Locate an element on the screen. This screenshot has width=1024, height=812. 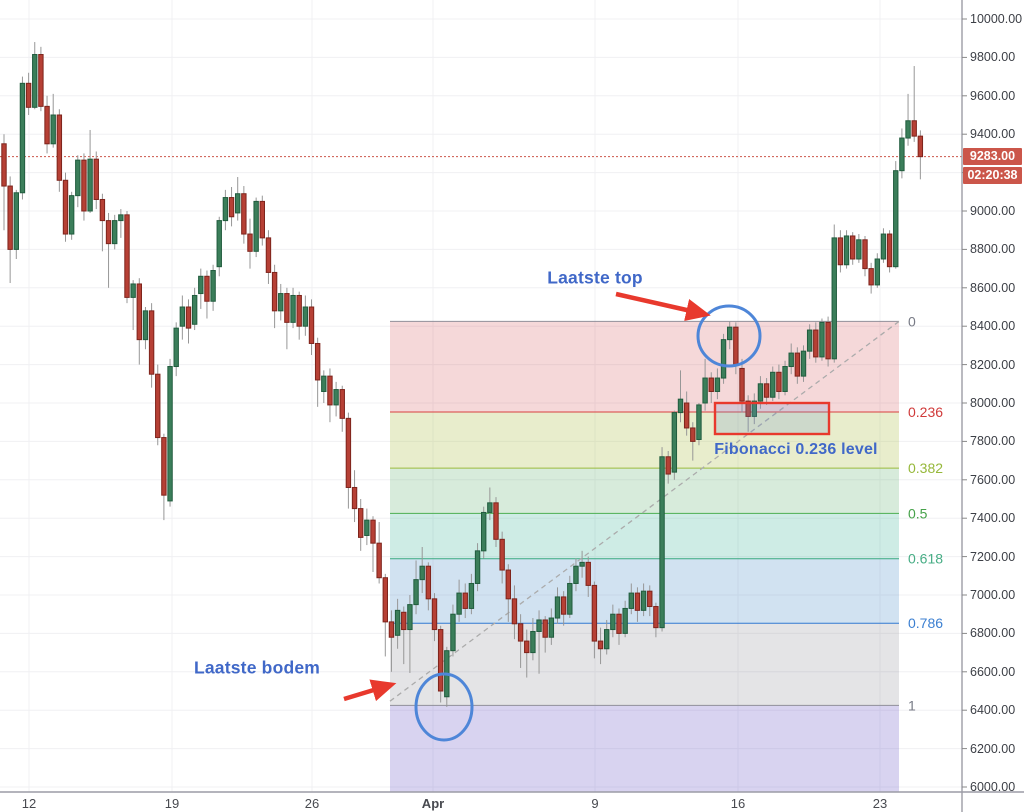
circle-laatste-bodem is located at coordinates (444, 707).